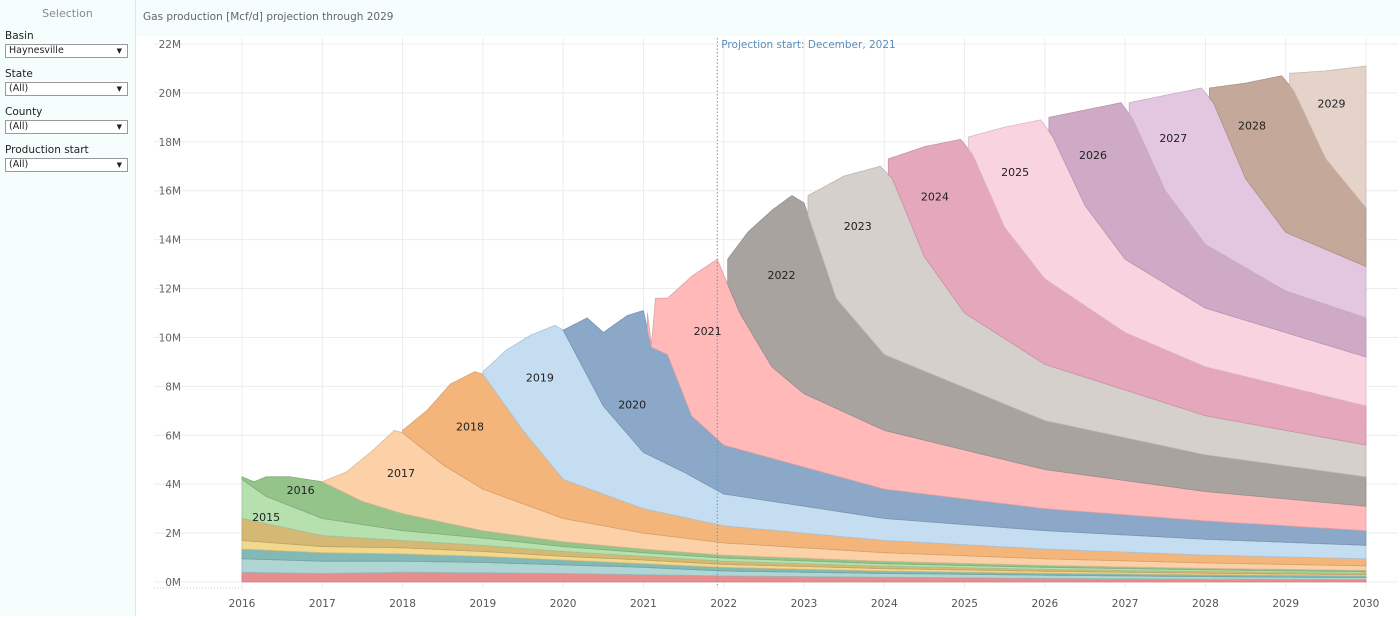 The width and height of the screenshot is (1400, 620). Describe the element at coordinates (643, 604) in the screenshot. I see `x-tick-label: 2021` at that location.